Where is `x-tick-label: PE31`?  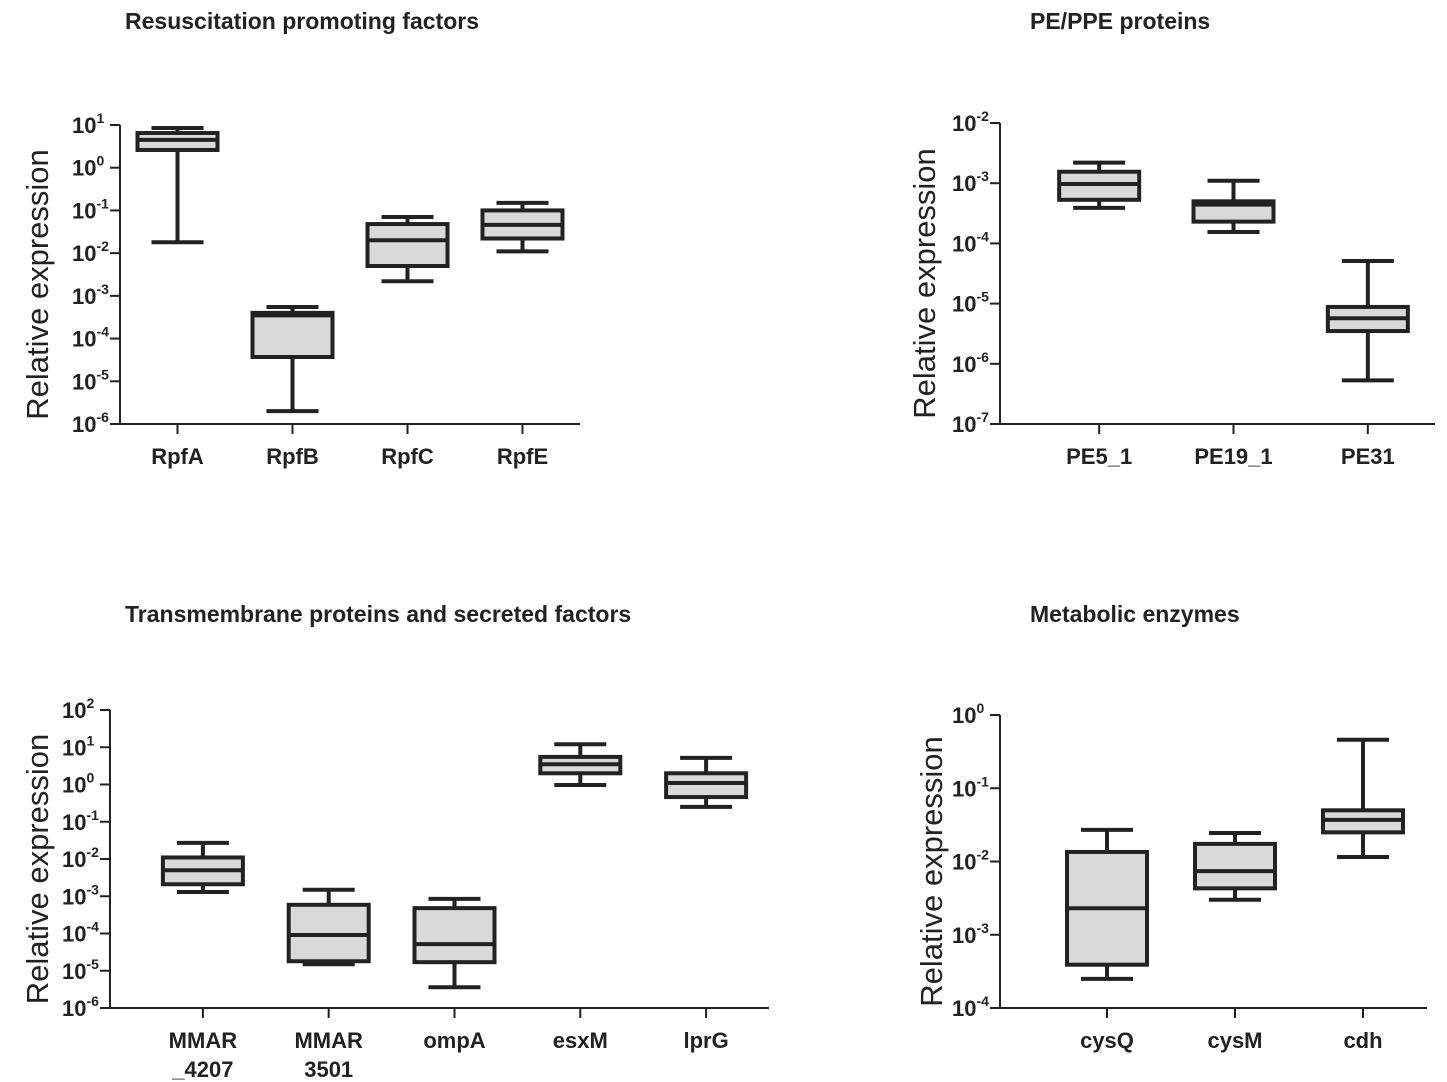
x-tick-label: PE31 is located at coordinates (1368, 456).